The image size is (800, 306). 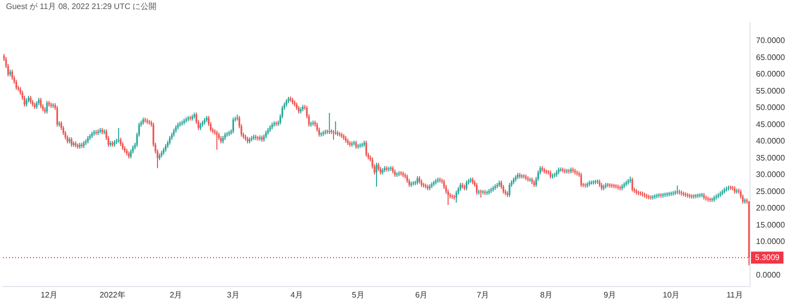 I want to click on y-tick-label: 70.0000, so click(x=771, y=41).